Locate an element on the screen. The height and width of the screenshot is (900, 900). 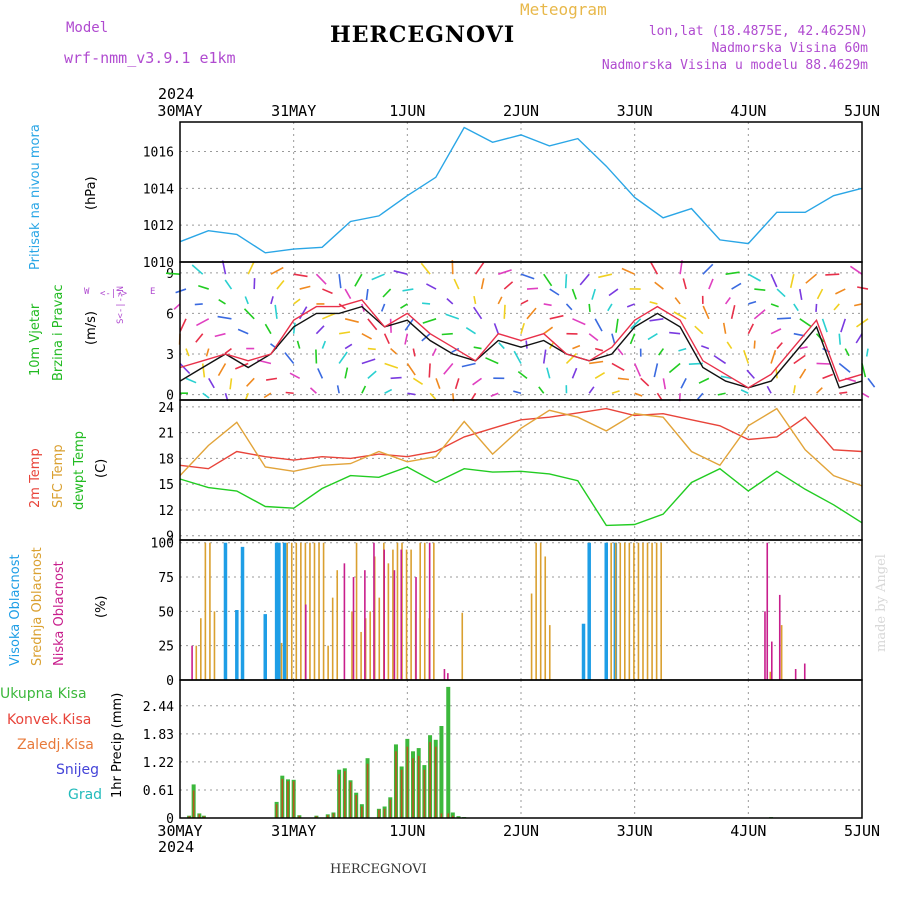
y-tick-label: 1.22 is located at coordinates (158, 763).